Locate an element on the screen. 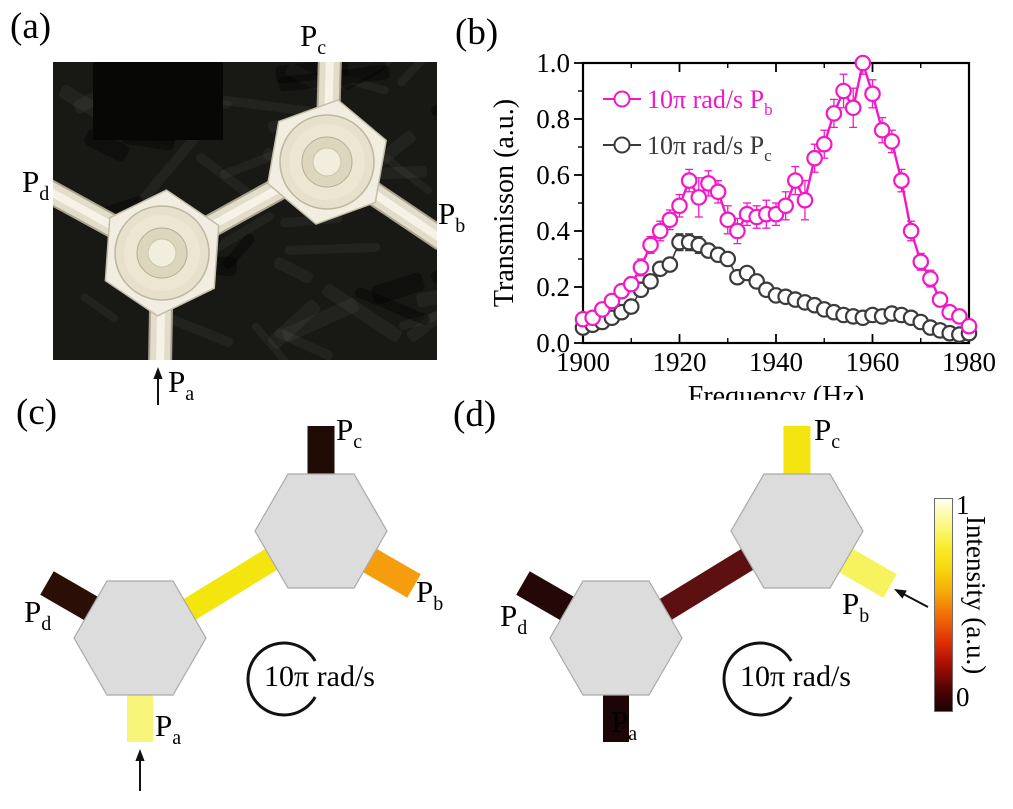  svg-text: 0.6 is located at coordinates (553, 175).